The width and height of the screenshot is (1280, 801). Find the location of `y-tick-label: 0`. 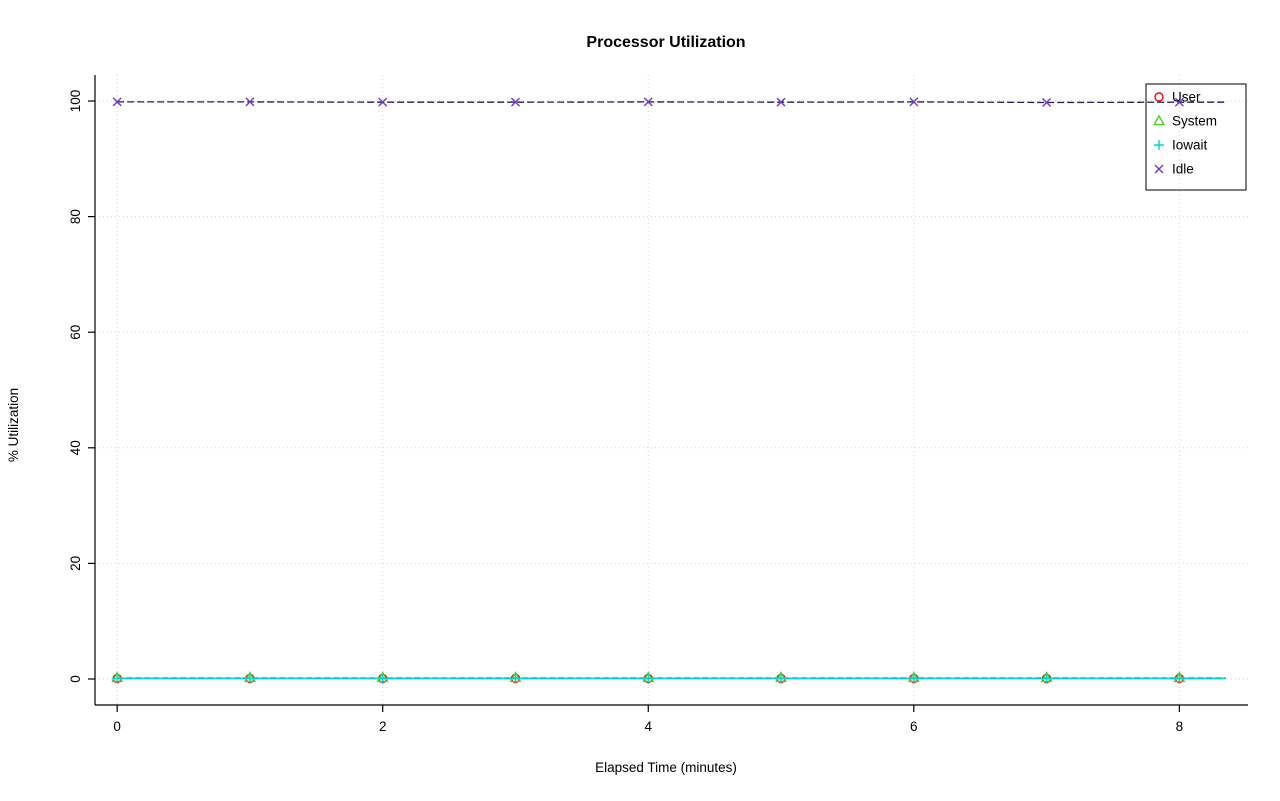

y-tick-label: 0 is located at coordinates (75, 679).